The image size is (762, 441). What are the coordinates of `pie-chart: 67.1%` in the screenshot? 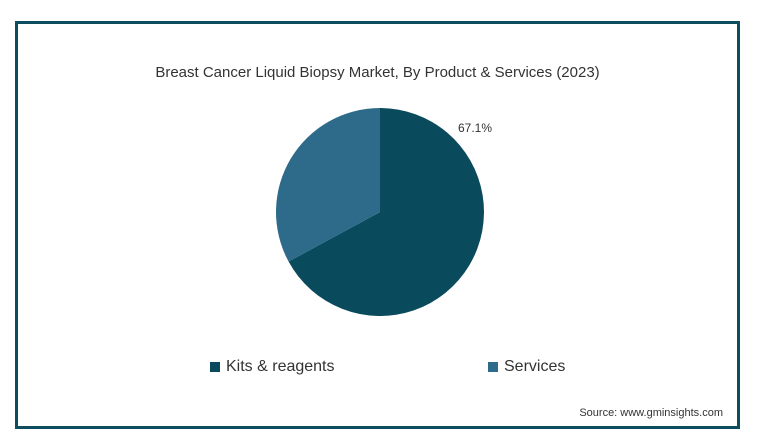 It's located at (384, 212).